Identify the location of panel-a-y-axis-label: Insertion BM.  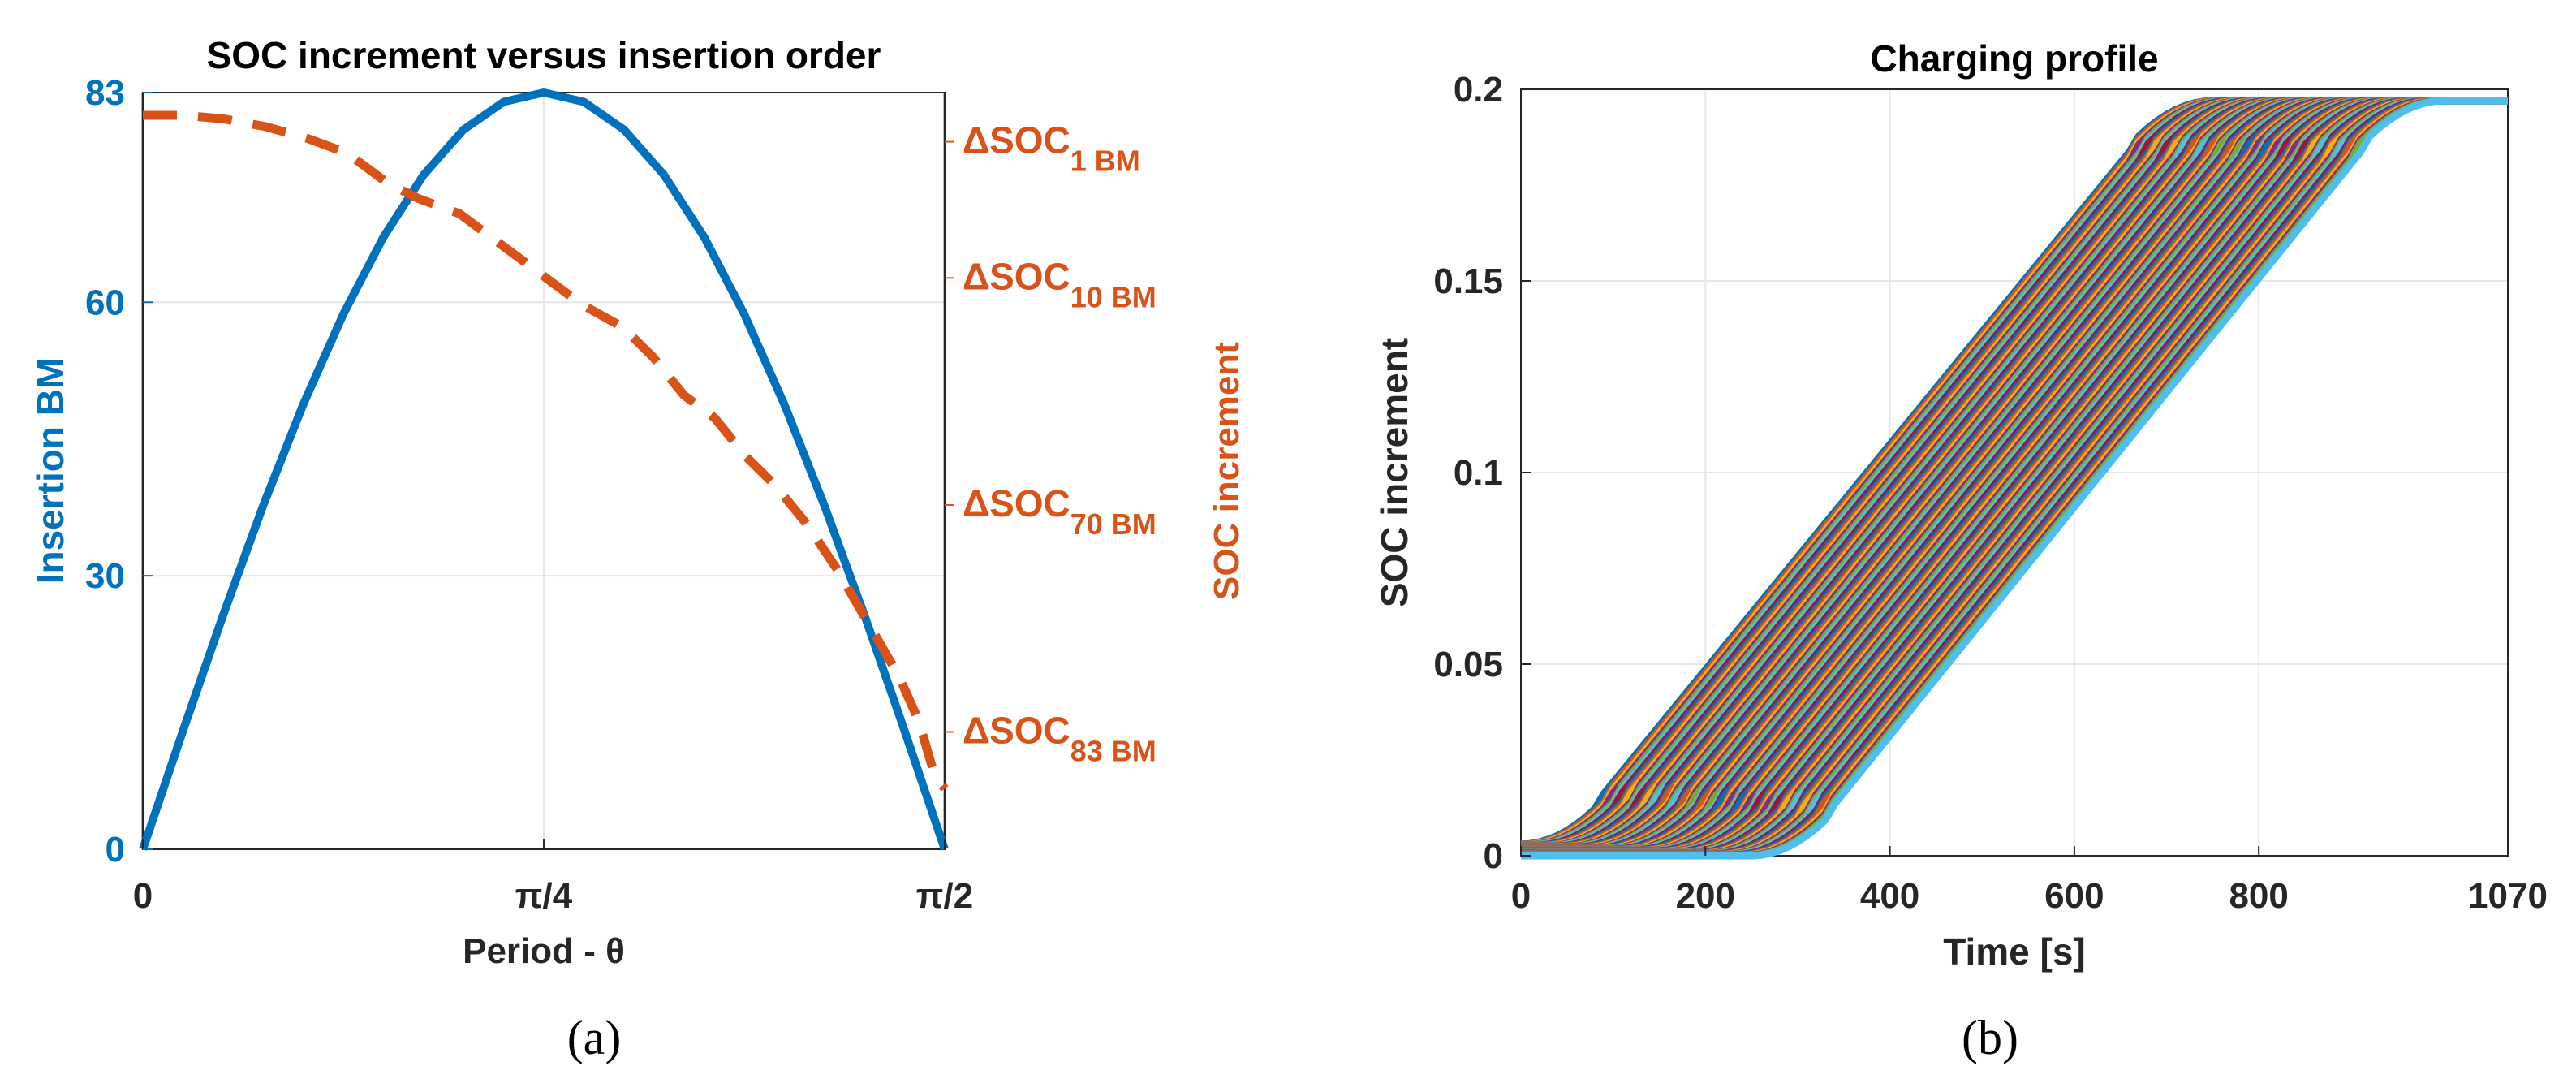
(50, 471).